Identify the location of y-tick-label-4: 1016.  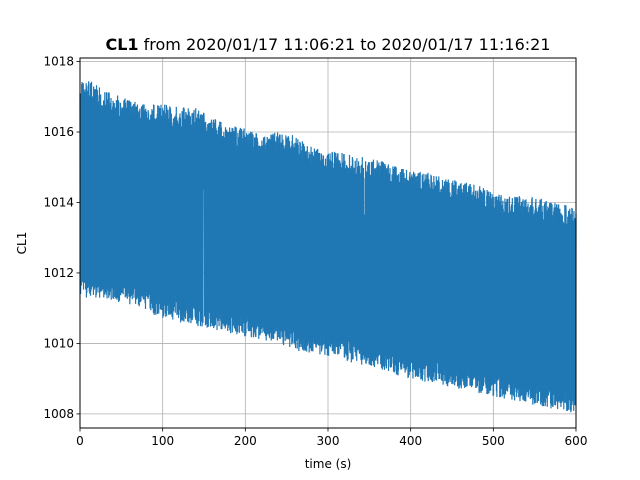
(58, 132).